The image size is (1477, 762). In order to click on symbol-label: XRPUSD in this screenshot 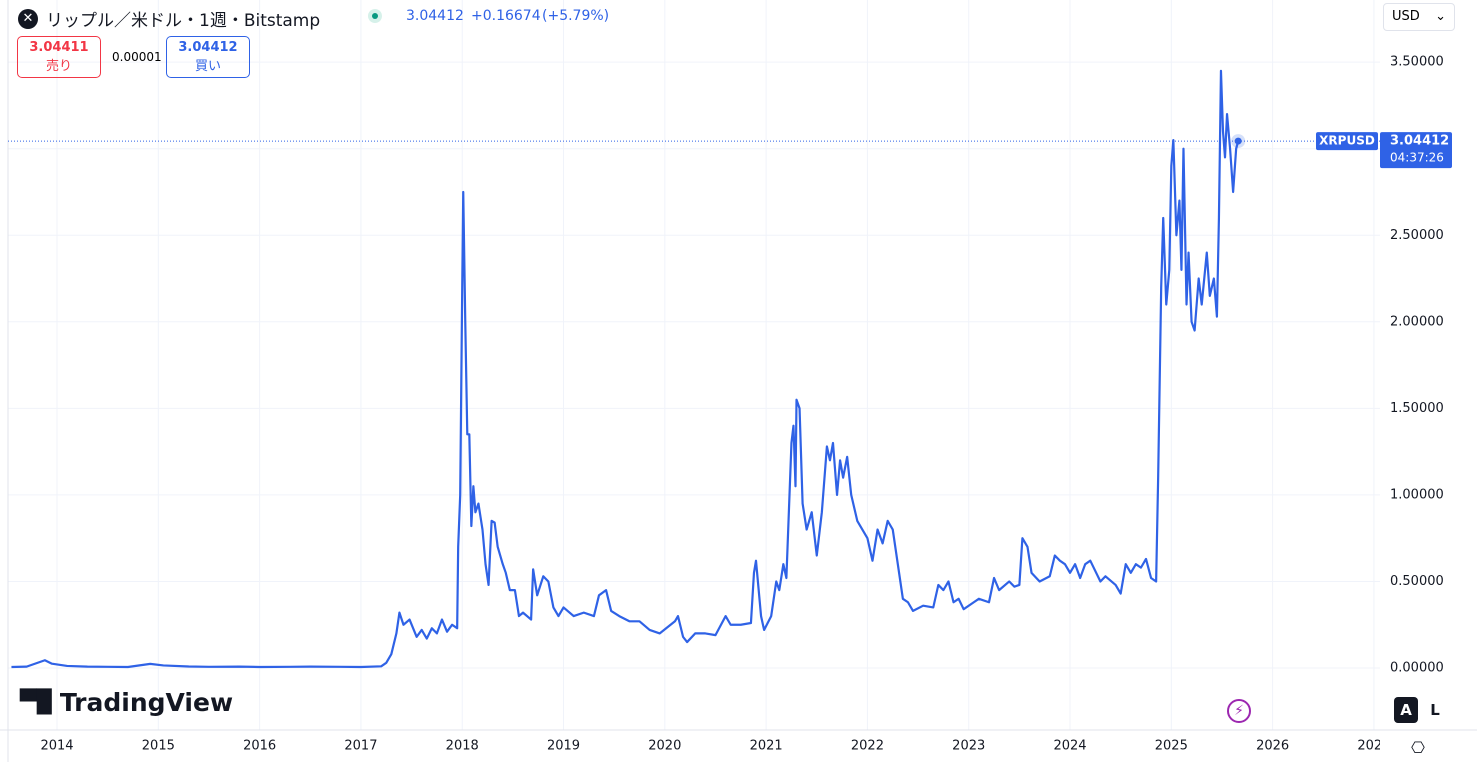, I will do `click(1347, 141)`.